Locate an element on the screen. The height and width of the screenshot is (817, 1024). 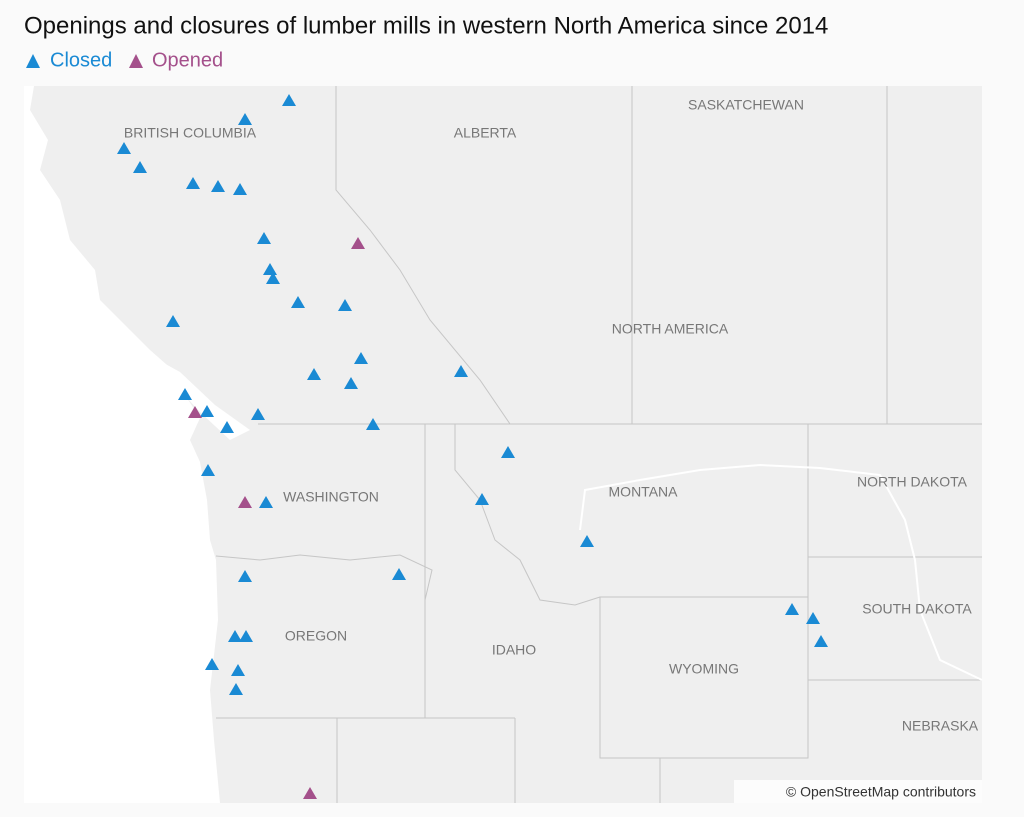
place-label: OREGON is located at coordinates (316, 636).